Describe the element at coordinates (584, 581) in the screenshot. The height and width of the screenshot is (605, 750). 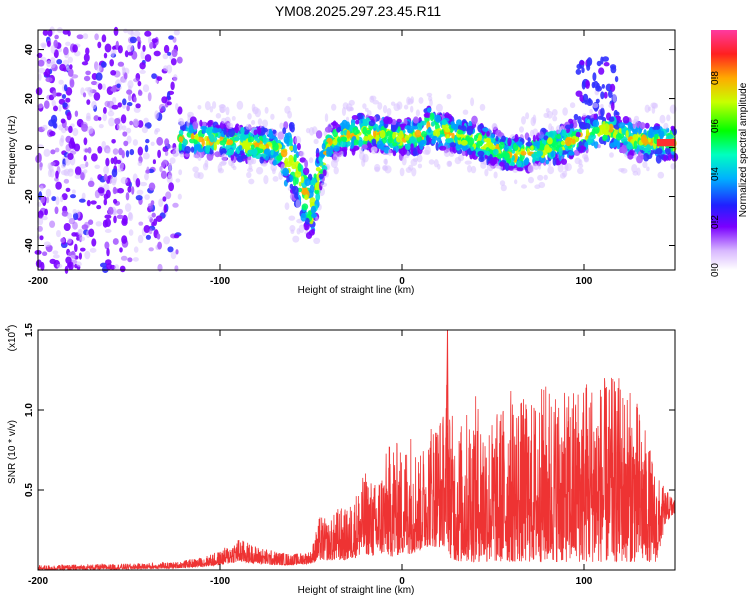
I see `x-tick-label: 100` at that location.